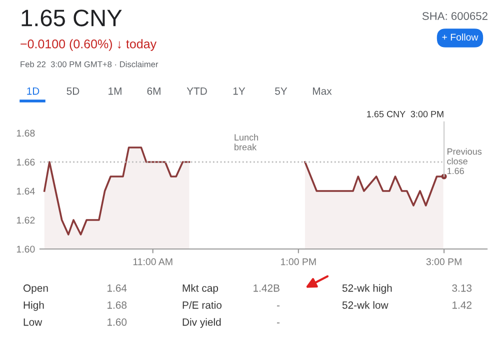 Image resolution: width=500 pixels, height=342 pixels. What do you see at coordinates (202, 305) in the screenshot?
I see `text: P/E ratio` at bounding box center [202, 305].